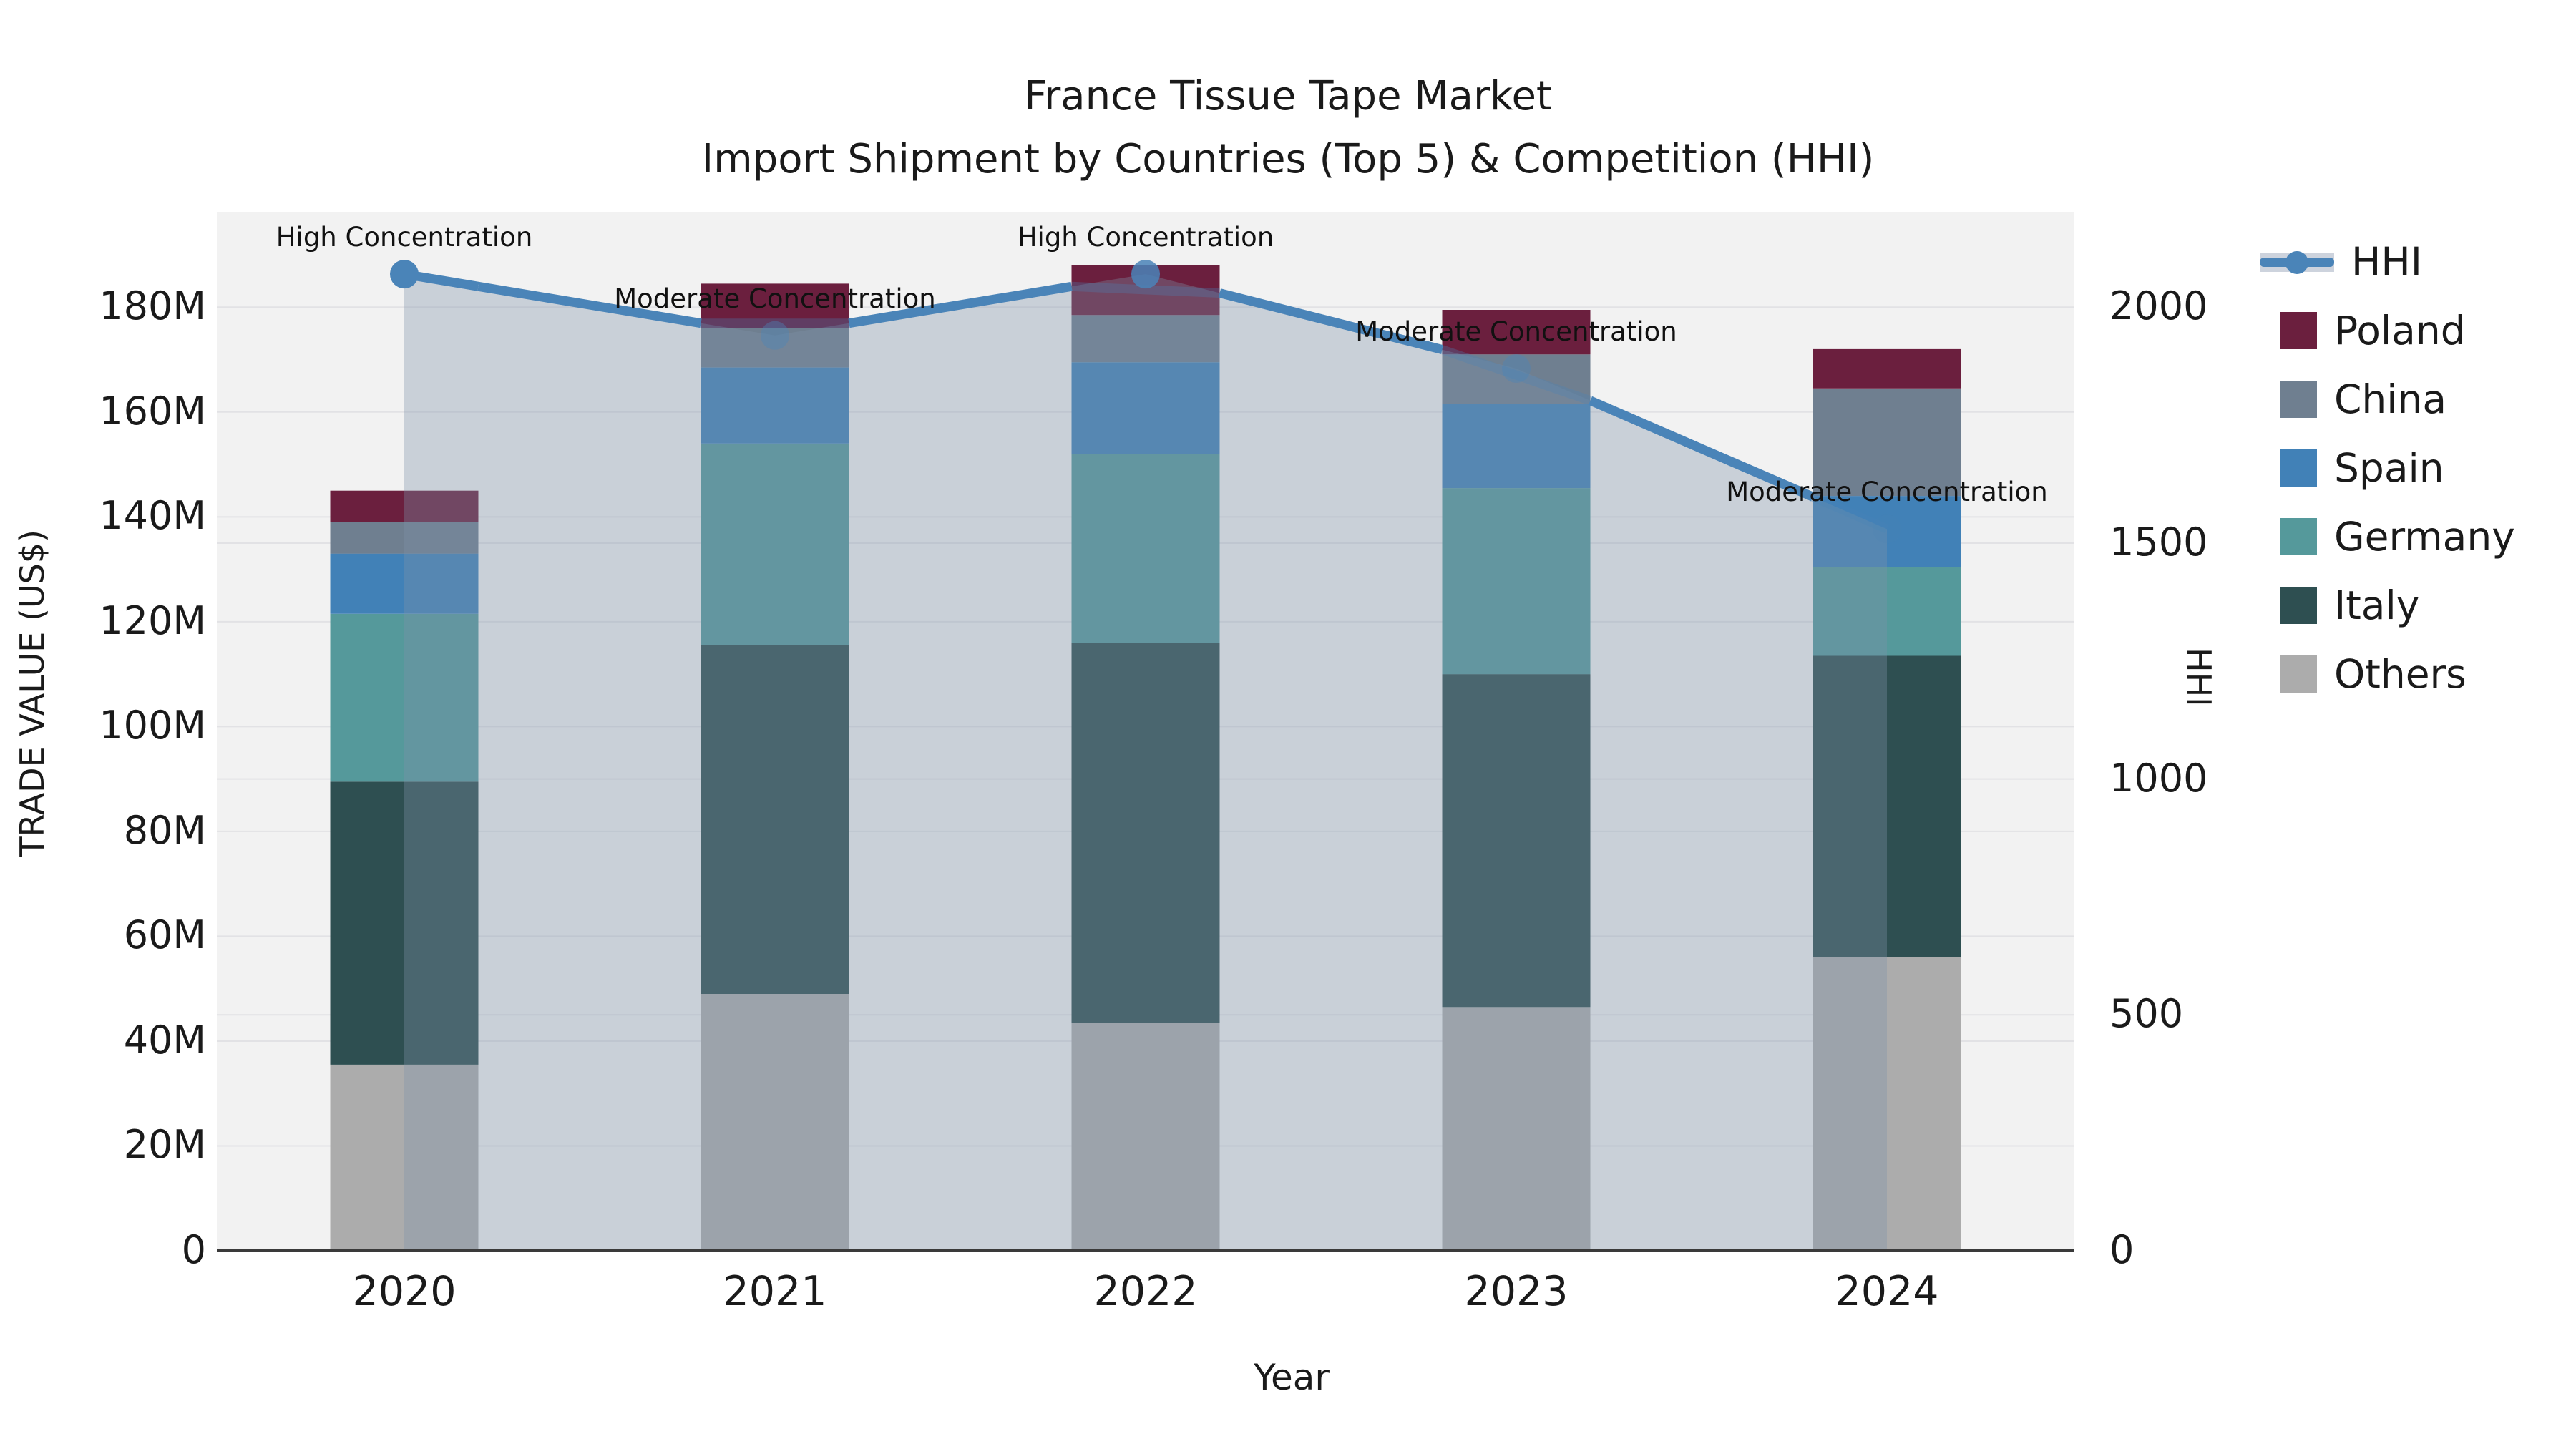 This screenshot has height=1449, width=2576. I want to click on legend-item-poland: Poland, so click(2387, 330).